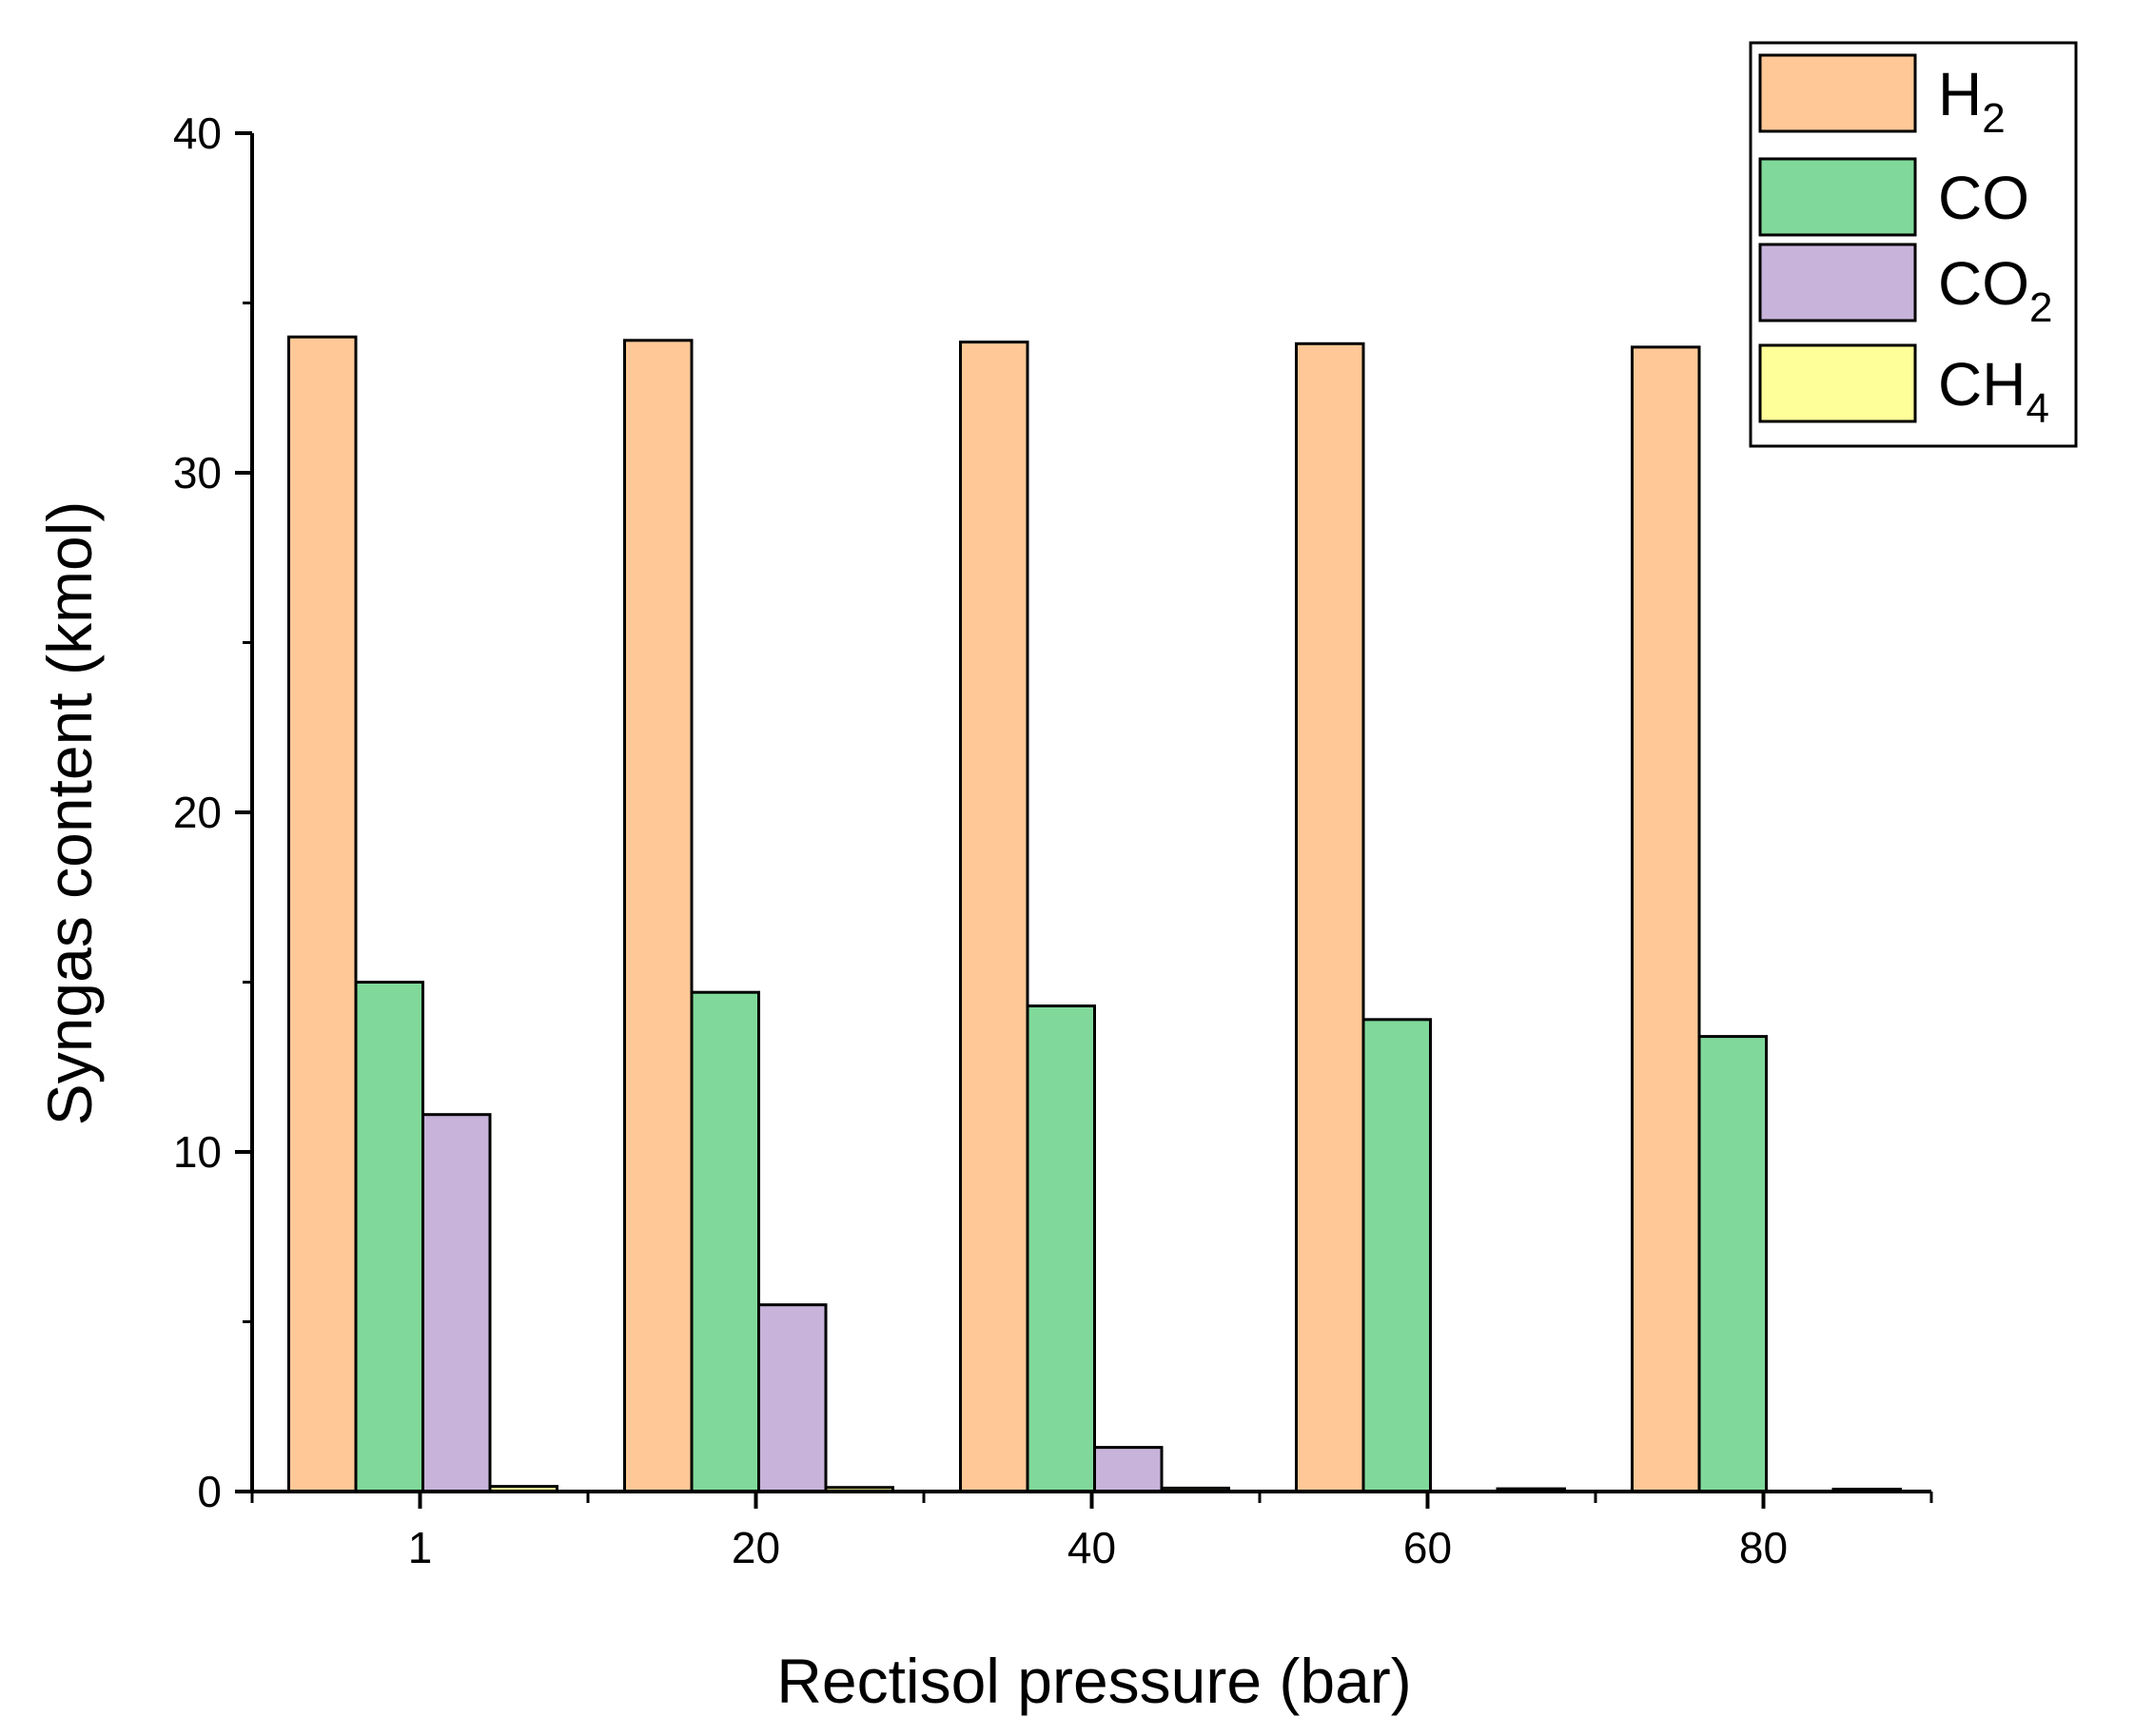 Image resolution: width=2134 pixels, height=1736 pixels. What do you see at coordinates (1837, 197) in the screenshot?
I see `legend-swatch-co` at bounding box center [1837, 197].